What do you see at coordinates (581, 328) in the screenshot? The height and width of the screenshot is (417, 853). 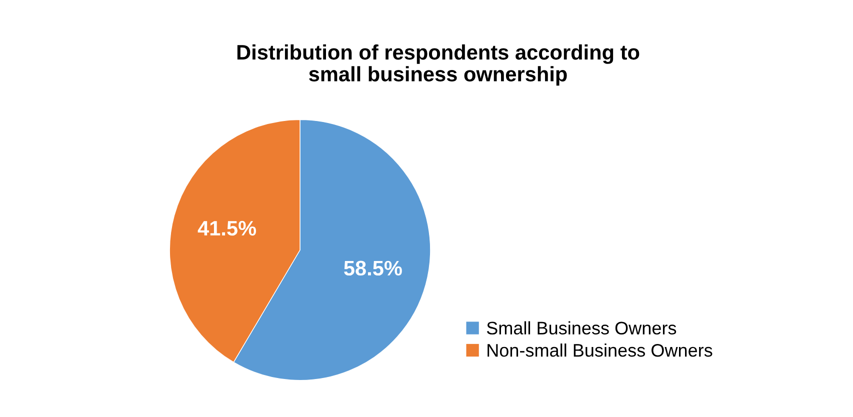 I see `legend-label: Small Business Owners` at bounding box center [581, 328].